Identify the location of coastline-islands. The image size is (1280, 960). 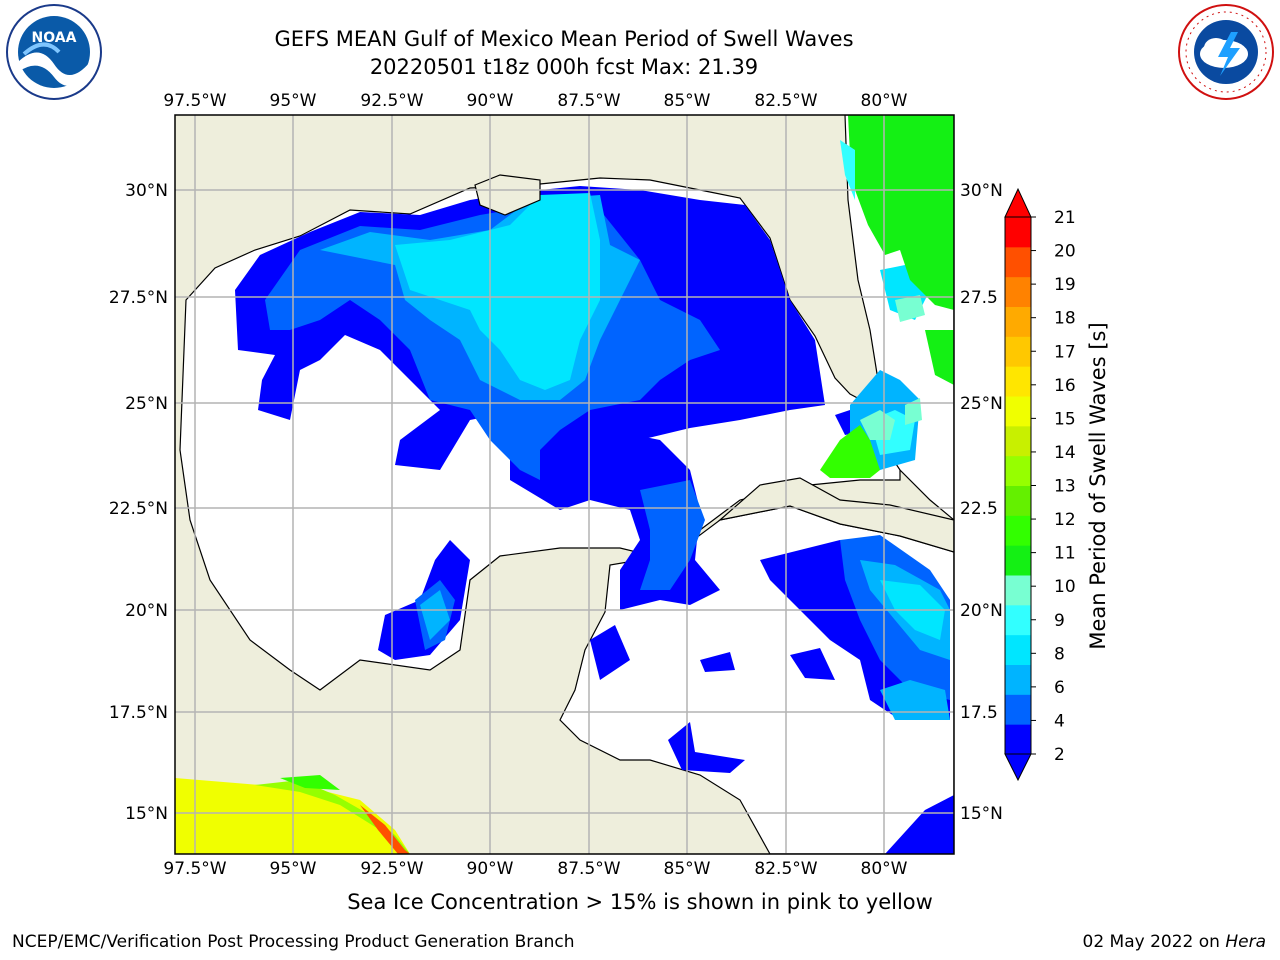
(714, 363).